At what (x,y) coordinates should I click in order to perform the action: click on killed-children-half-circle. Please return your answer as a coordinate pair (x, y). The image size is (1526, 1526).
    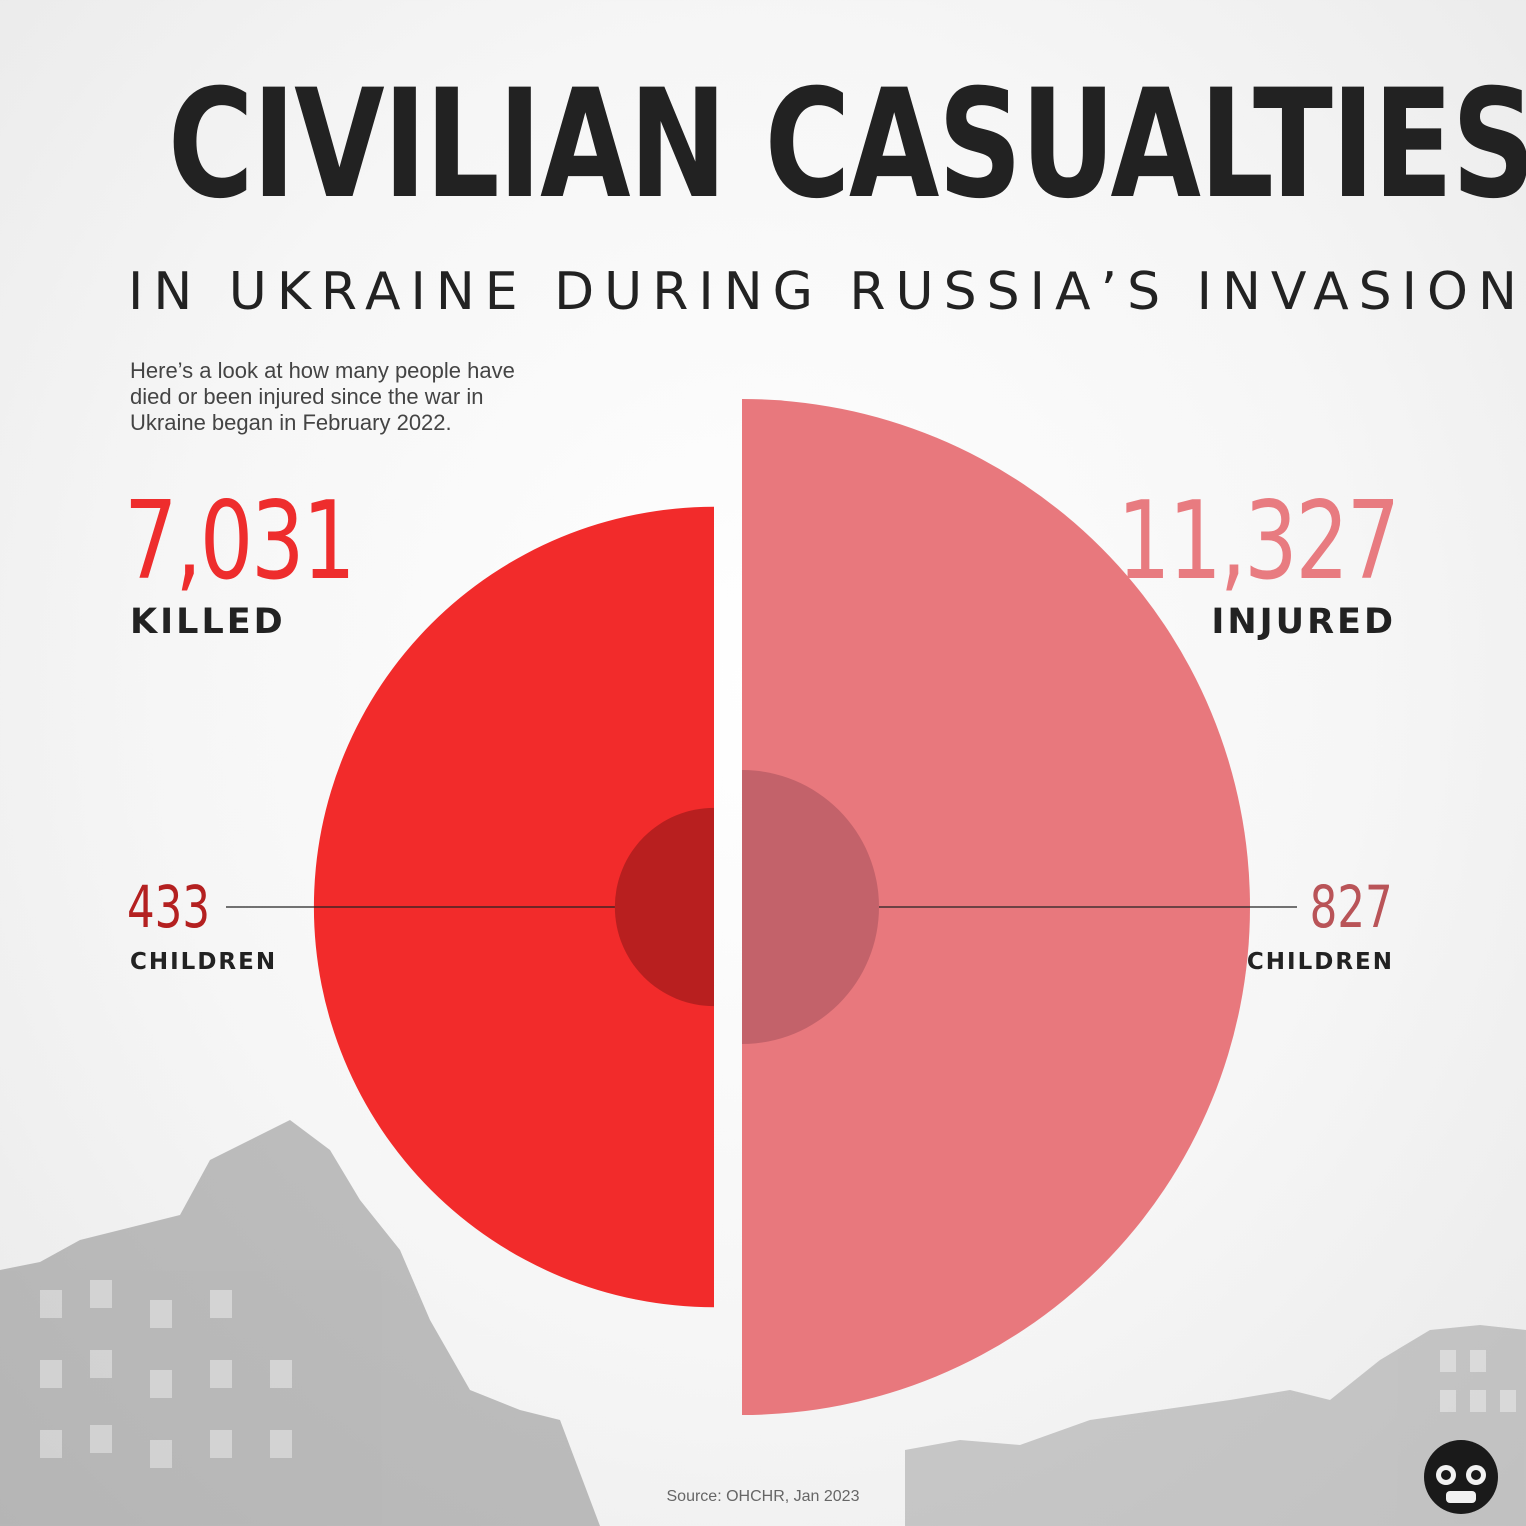
    Looking at the image, I should click on (664, 907).